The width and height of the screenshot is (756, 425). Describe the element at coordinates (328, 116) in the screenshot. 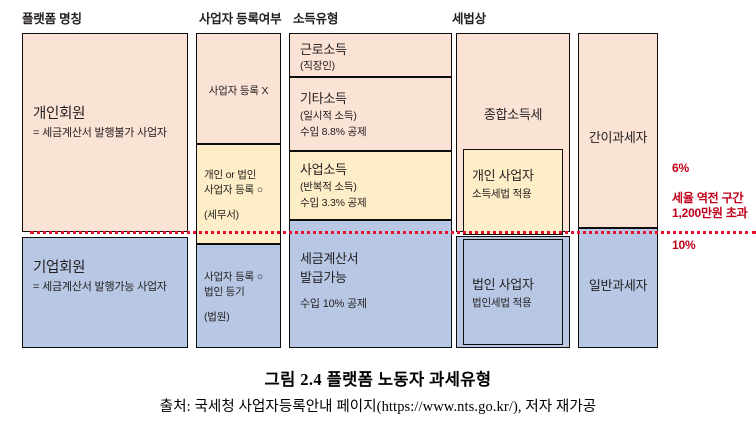

I see `other-income-sub1: (일시적 소득)` at that location.